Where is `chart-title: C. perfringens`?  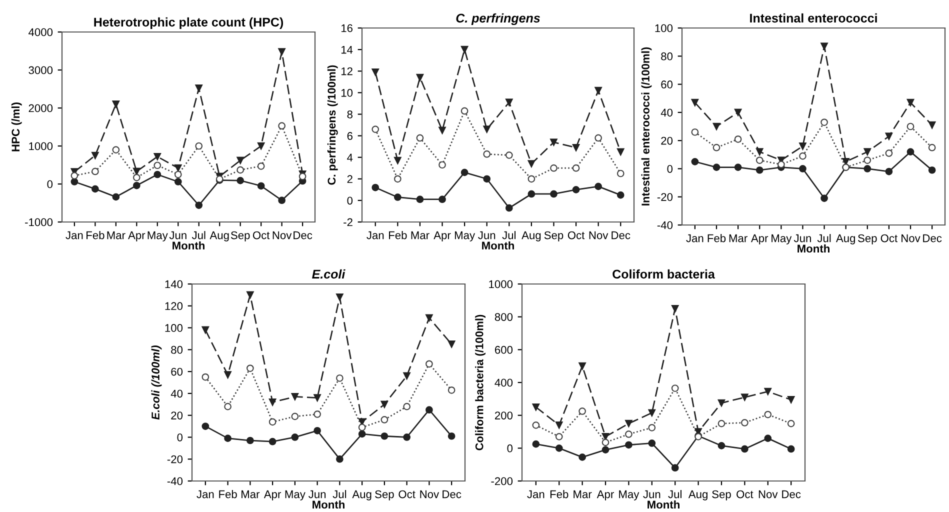
chart-title: C. perfringens is located at coordinates (498, 19).